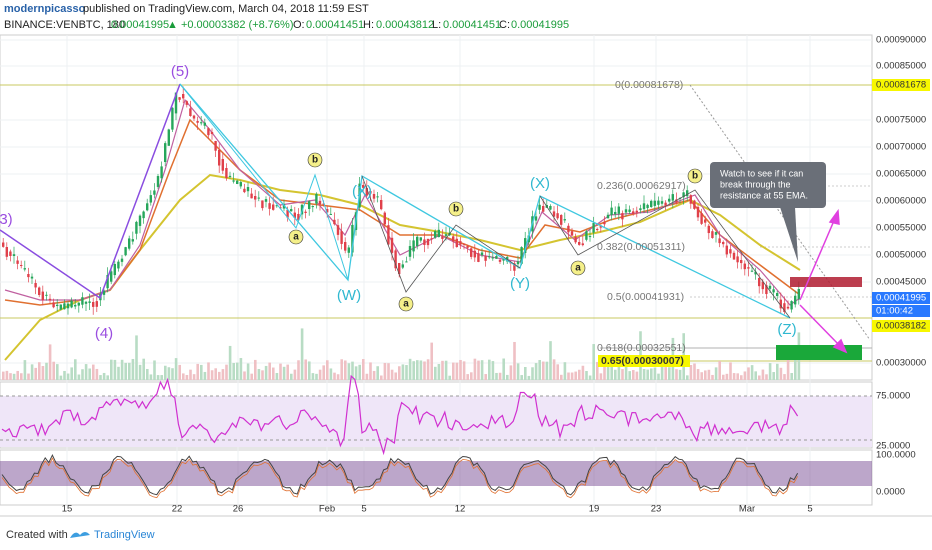 The height and width of the screenshot is (550, 932). Describe the element at coordinates (436, 25) in the screenshot. I see `l-label: L:` at that location.